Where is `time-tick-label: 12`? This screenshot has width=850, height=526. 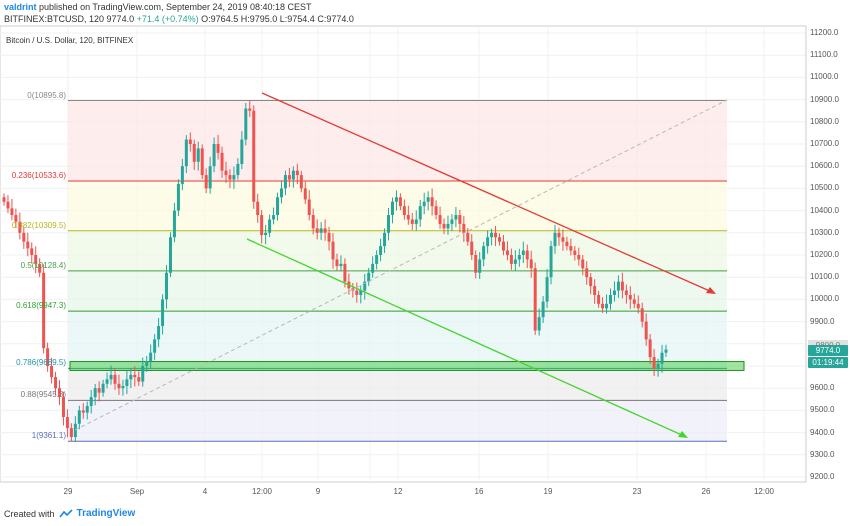 time-tick-label: 12 is located at coordinates (398, 491).